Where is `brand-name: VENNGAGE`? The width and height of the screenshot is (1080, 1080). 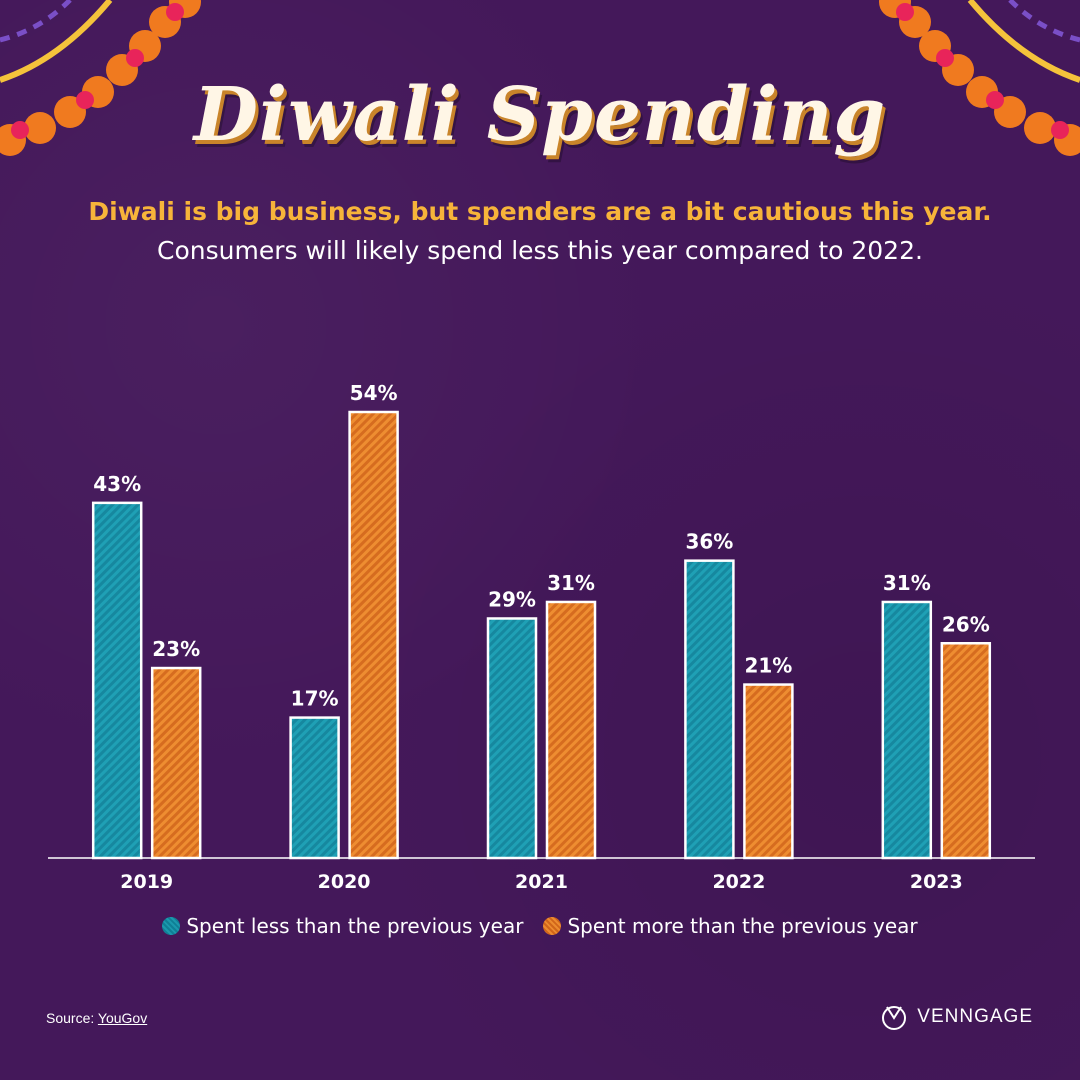
brand-name: VENNGAGE is located at coordinates (975, 1016).